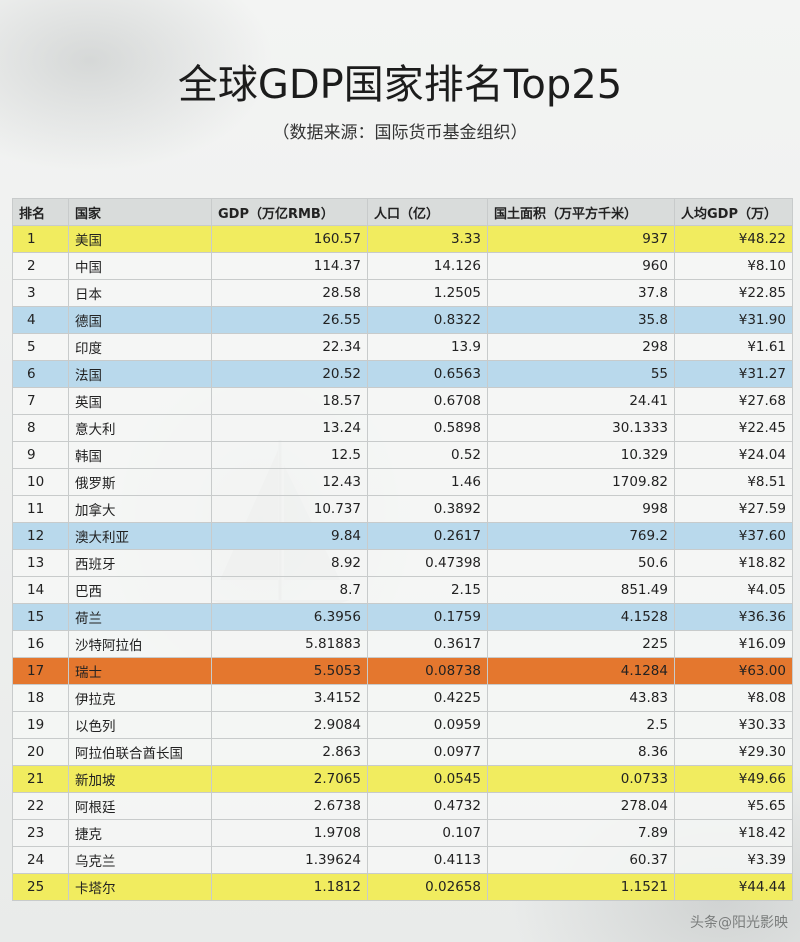 The height and width of the screenshot is (942, 800). Describe the element at coordinates (733, 617) in the screenshot. I see `cell-gdp-per-capita: ¥36.36` at that location.